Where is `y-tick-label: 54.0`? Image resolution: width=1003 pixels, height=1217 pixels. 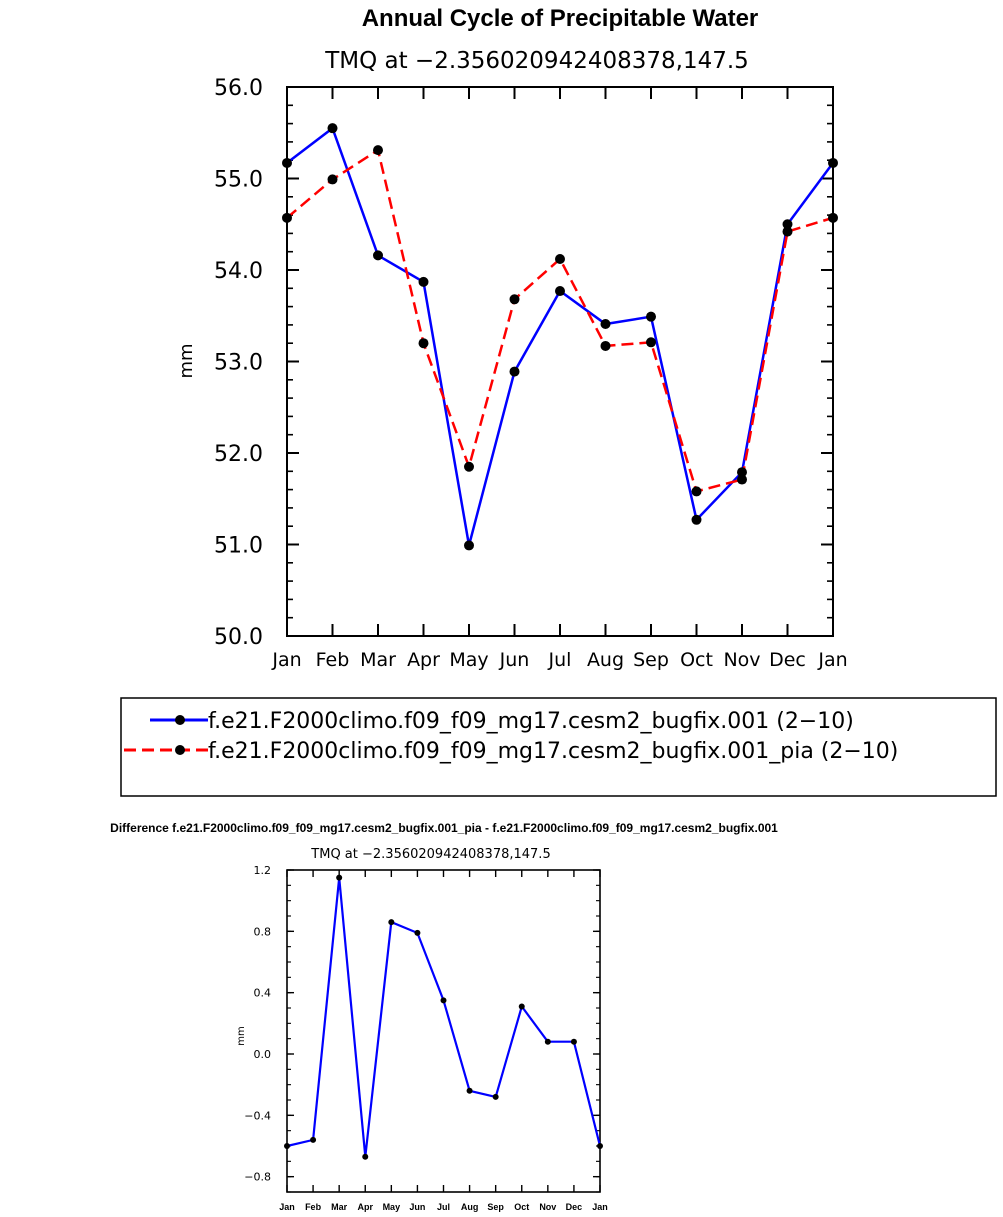 y-tick-label: 54.0 is located at coordinates (238, 271).